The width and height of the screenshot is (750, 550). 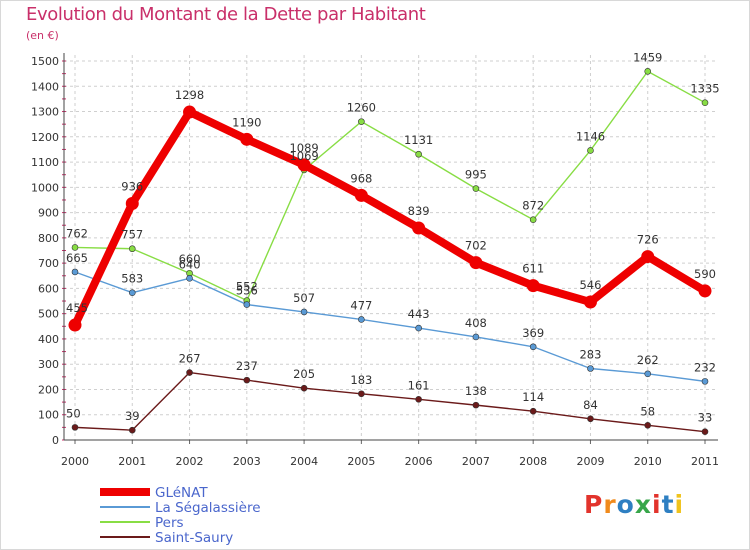 I want to click on data-label: 1260, so click(x=361, y=108).